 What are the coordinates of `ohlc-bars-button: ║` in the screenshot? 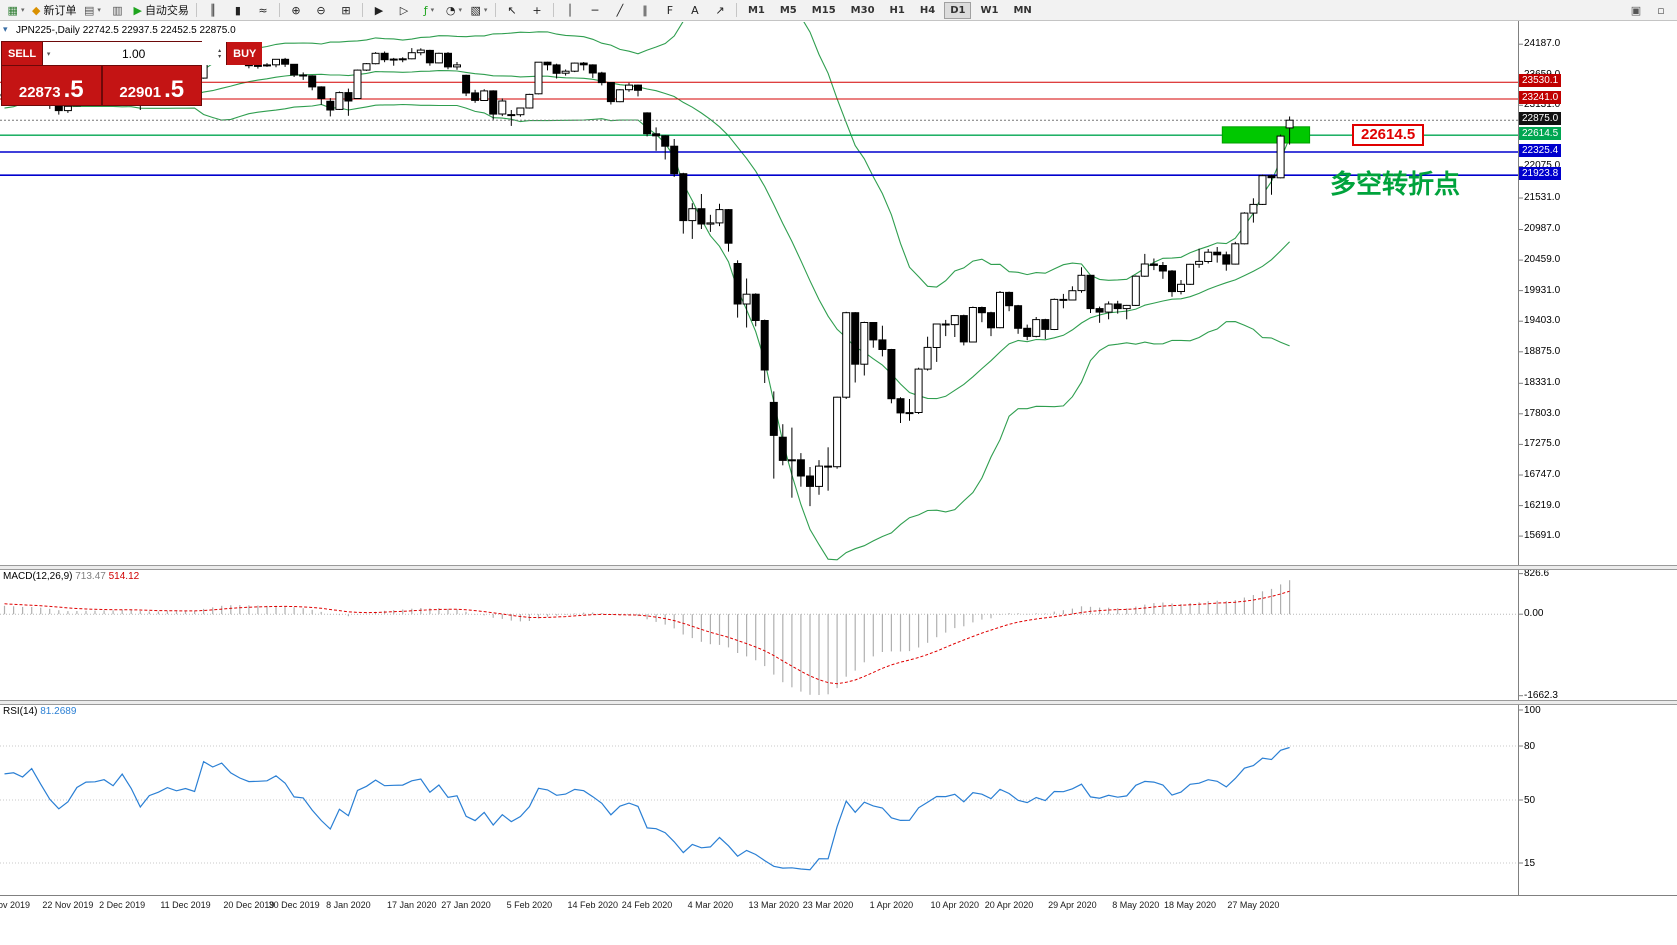 It's located at (213, 10).